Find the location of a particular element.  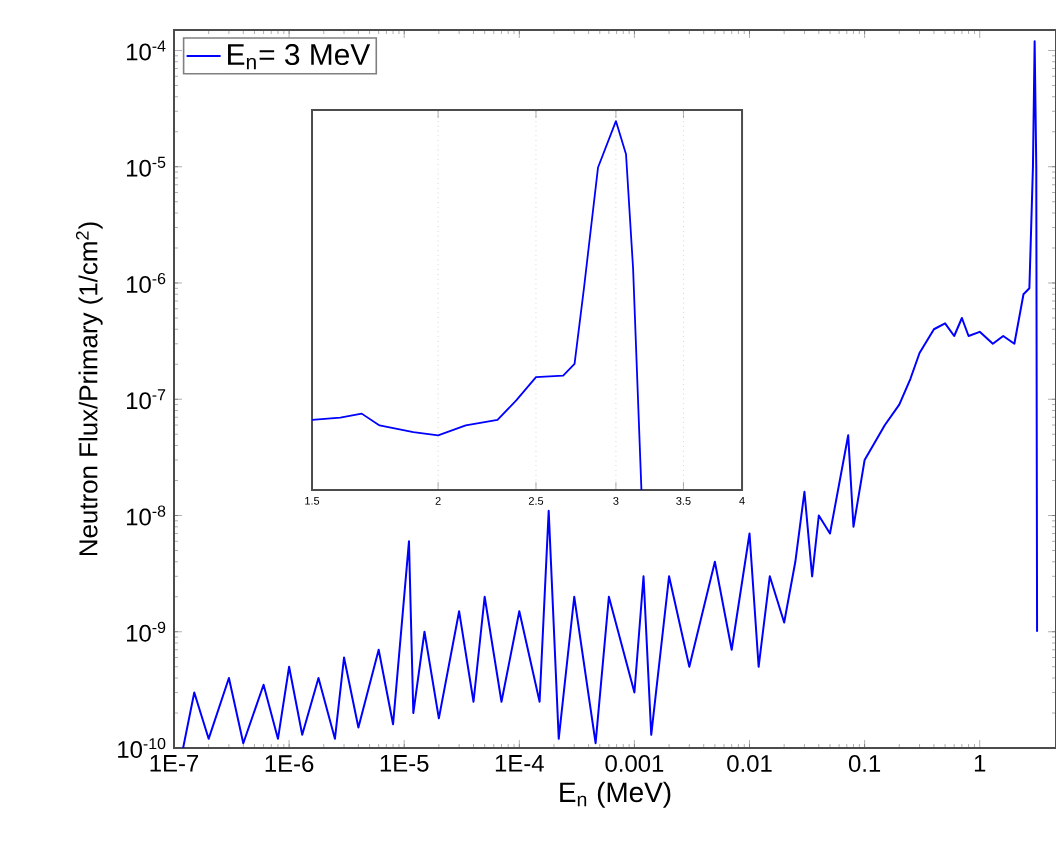

x-tick-label: 1E-7 is located at coordinates (174, 763).